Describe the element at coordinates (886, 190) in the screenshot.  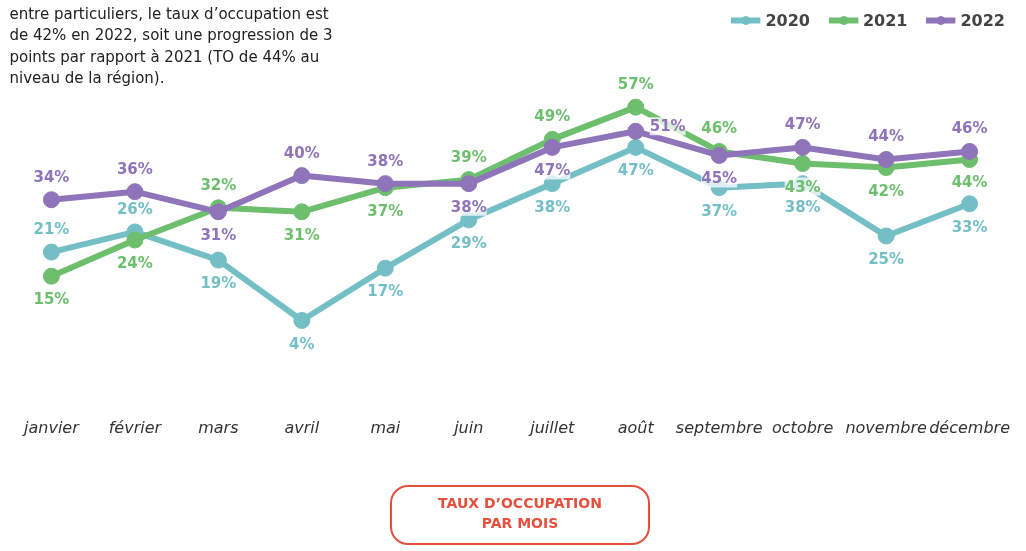
I see `data-label: 42%` at that location.